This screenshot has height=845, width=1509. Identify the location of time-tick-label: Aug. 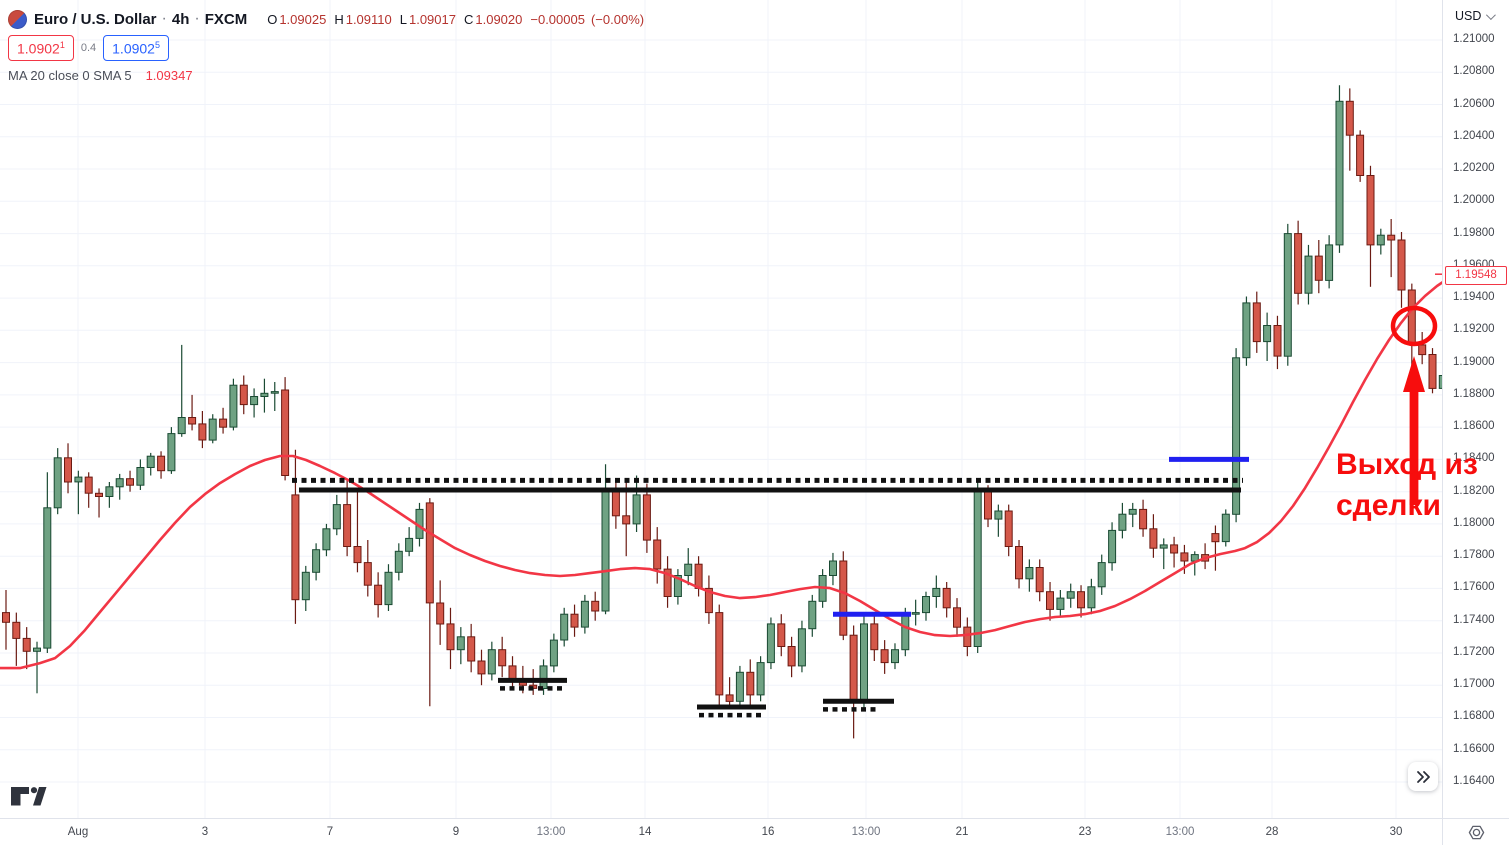
(78, 832).